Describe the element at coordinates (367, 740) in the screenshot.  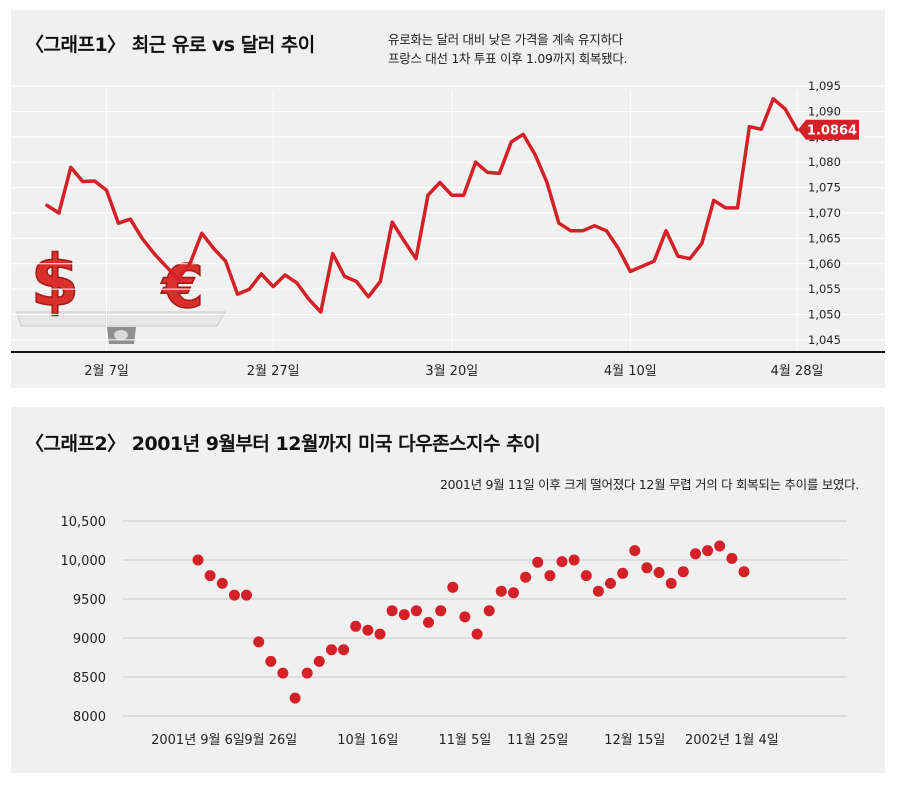
I see `chart2-x-tick-label: 10월 16일` at that location.